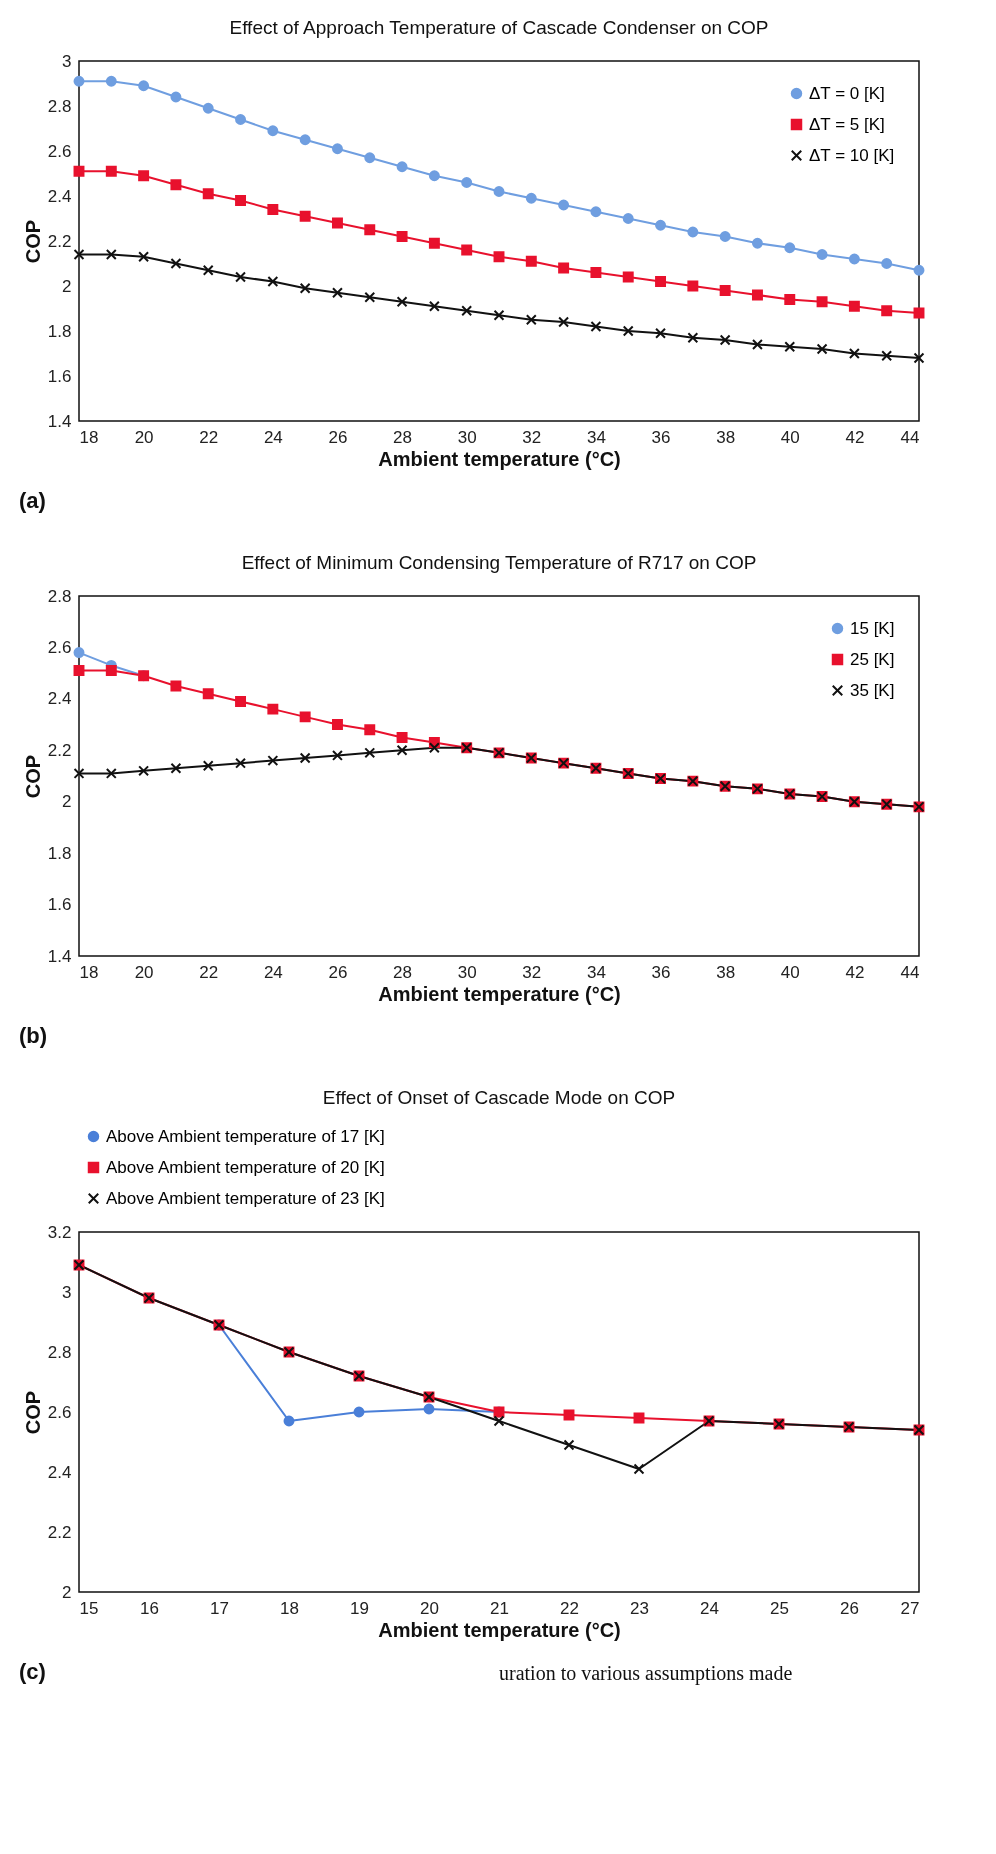  I want to click on legend-label: Above Ambient temperature of 23 [K], so click(245, 1198).